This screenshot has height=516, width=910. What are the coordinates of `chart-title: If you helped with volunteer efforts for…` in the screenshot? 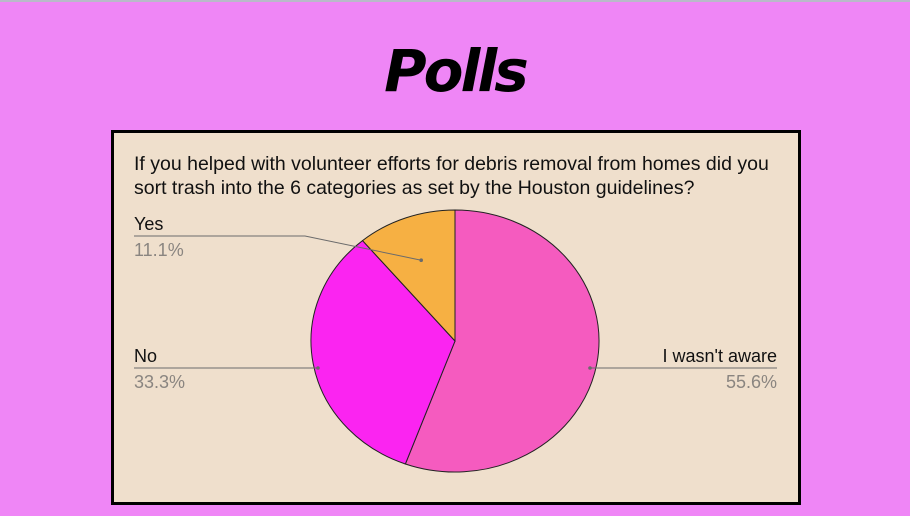 It's located at (451, 176).